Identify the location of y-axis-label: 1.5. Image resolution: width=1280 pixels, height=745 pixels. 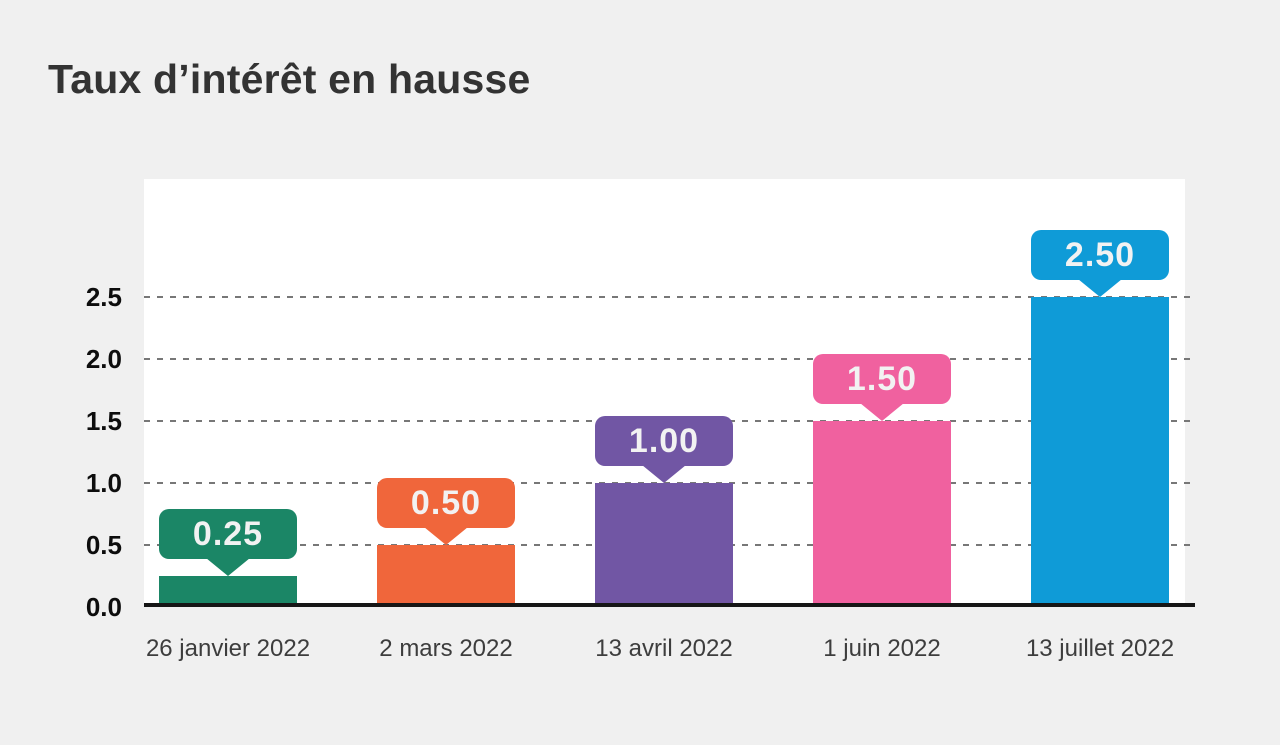
(103, 421).